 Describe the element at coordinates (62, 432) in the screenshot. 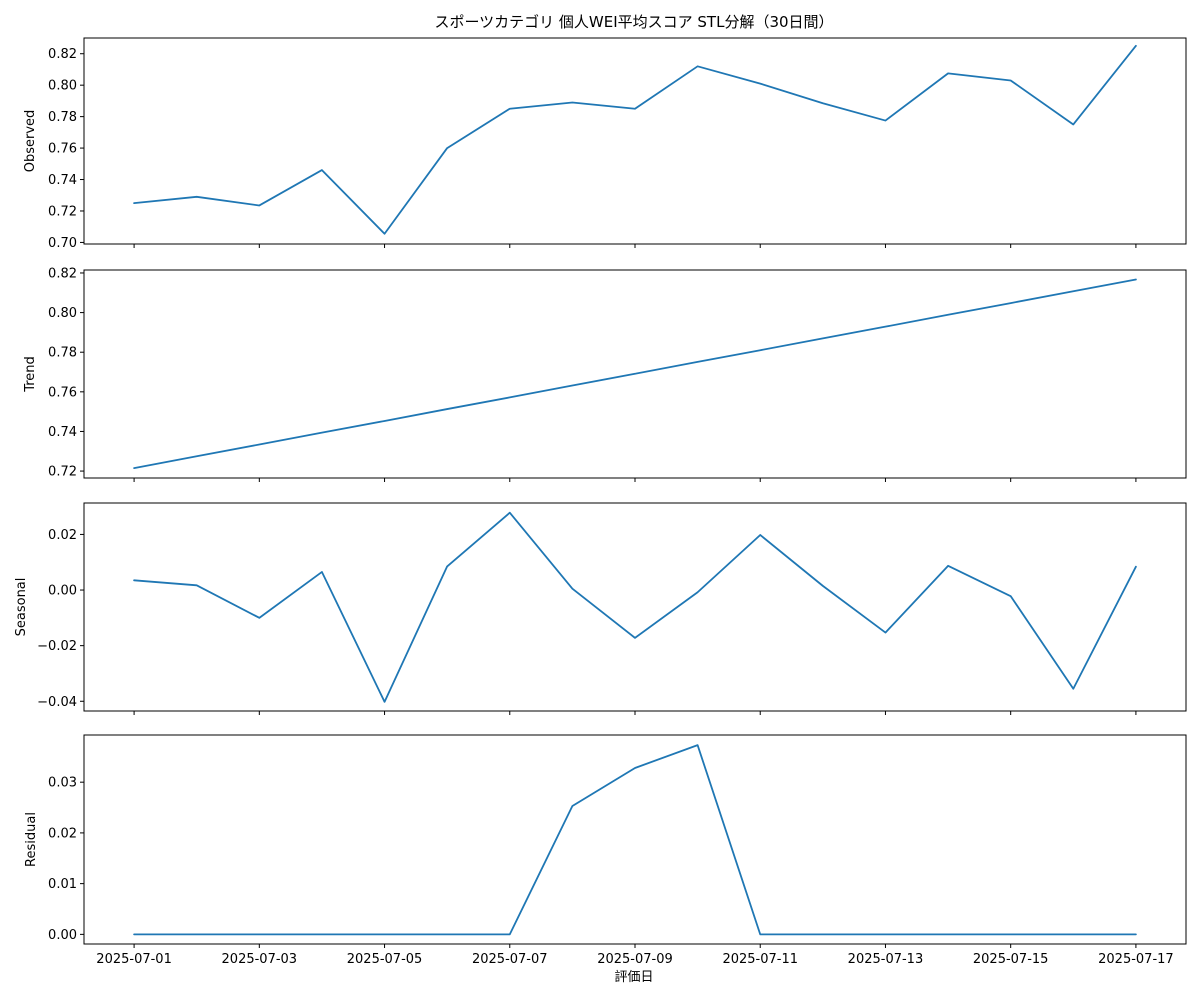

I see `trend-ytick-label: 0.74` at that location.